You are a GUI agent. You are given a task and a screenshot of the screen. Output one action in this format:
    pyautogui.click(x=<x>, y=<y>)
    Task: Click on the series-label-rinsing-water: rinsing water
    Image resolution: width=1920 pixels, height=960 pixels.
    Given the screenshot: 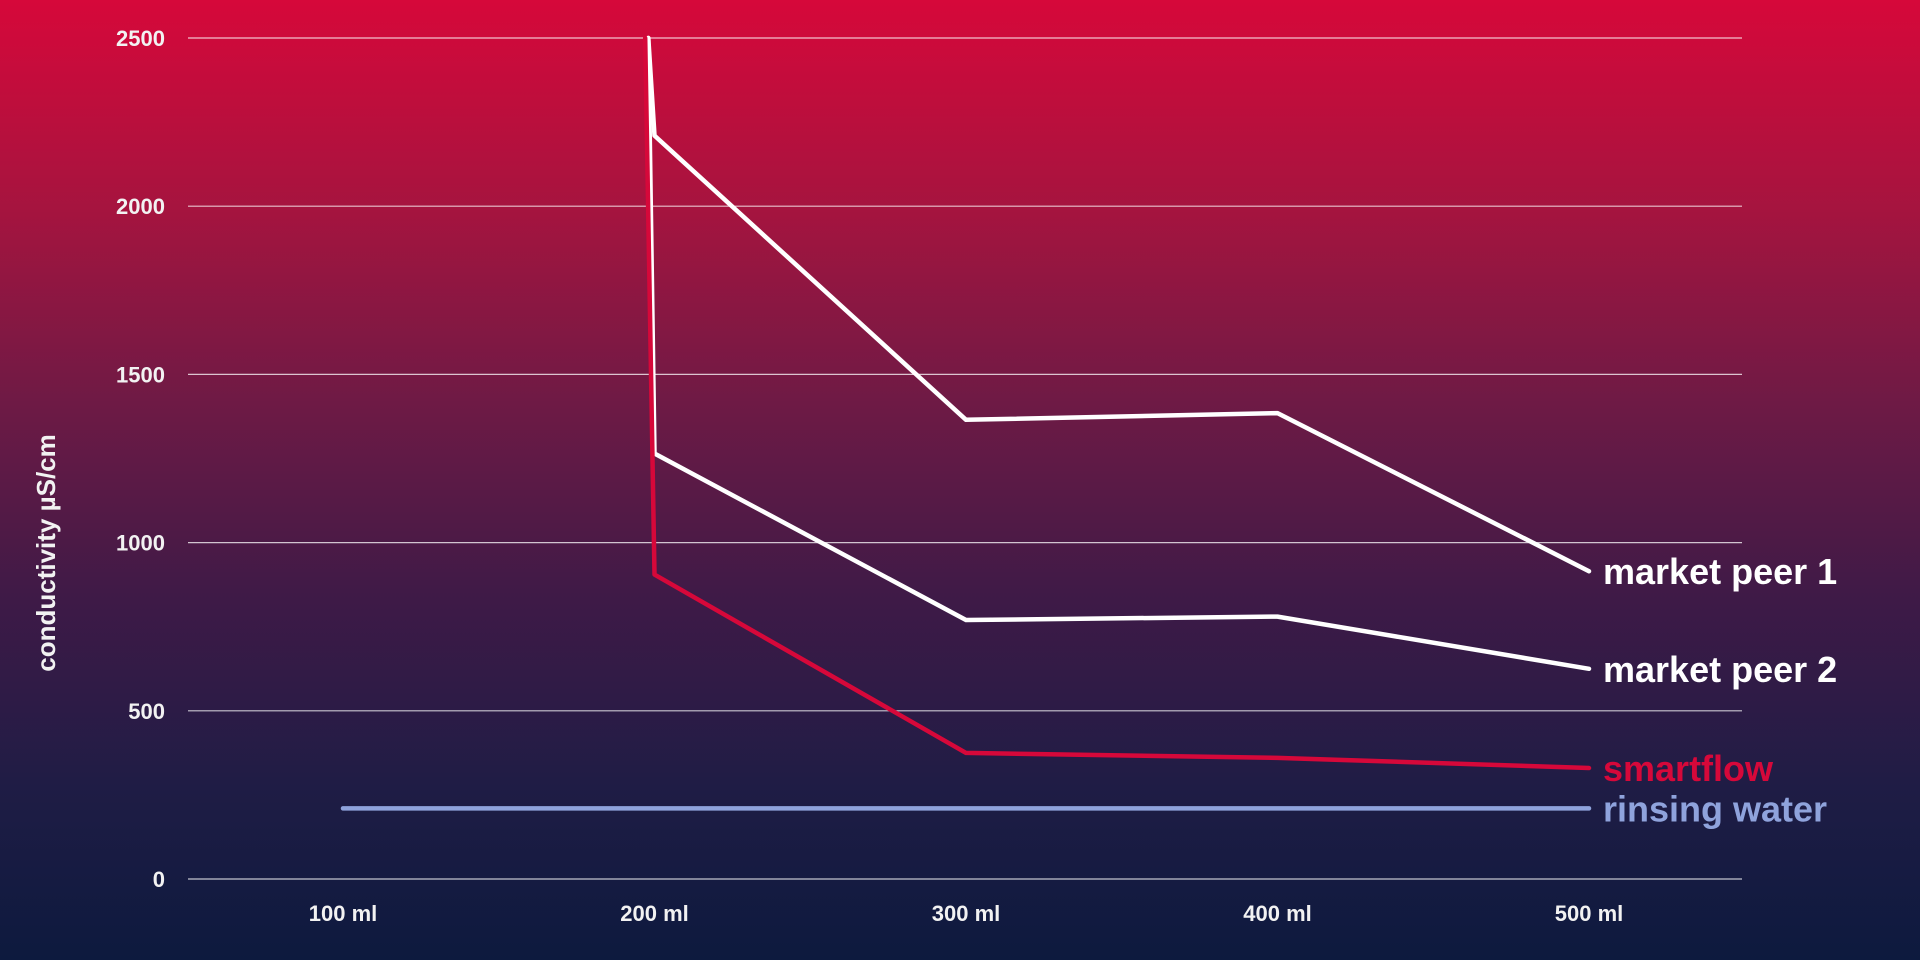 What is the action you would take?
    pyautogui.click(x=1715, y=808)
    